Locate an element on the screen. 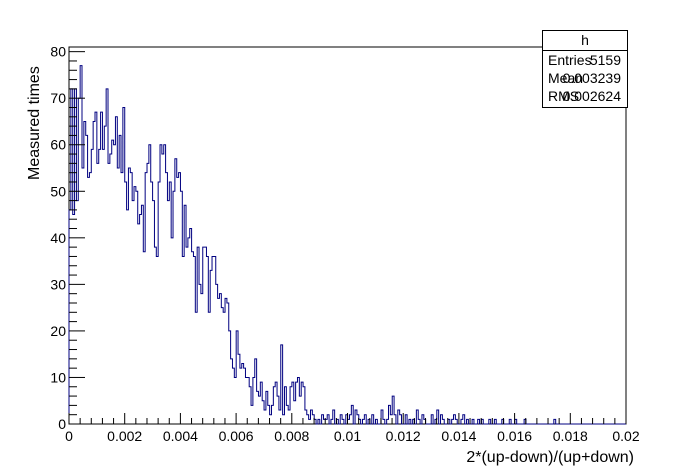 This screenshot has width=696, height=472. x-tick-label: 0.006 is located at coordinates (236, 436).